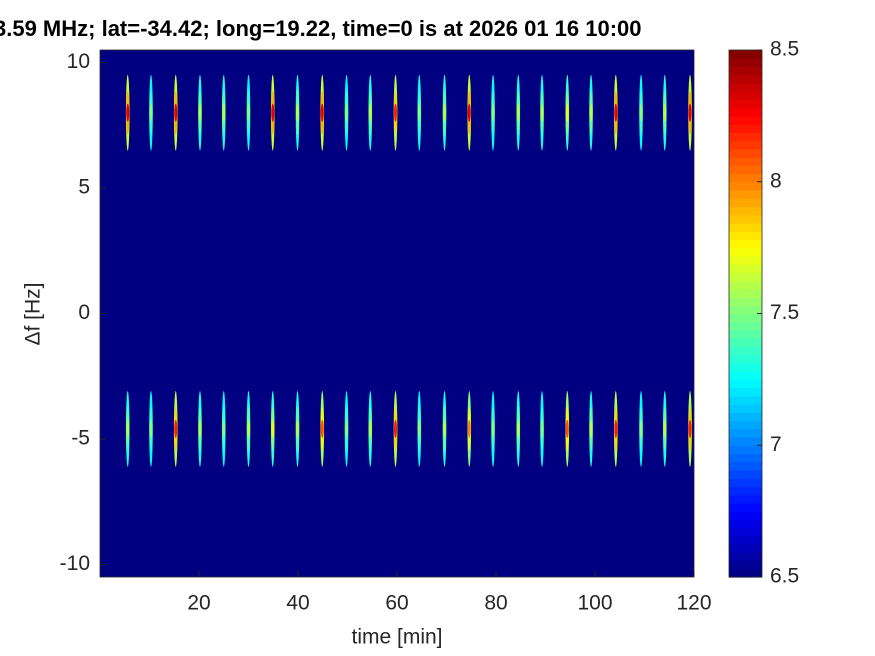 The height and width of the screenshot is (656, 875). I want to click on y-tick-label: 0, so click(84, 312).